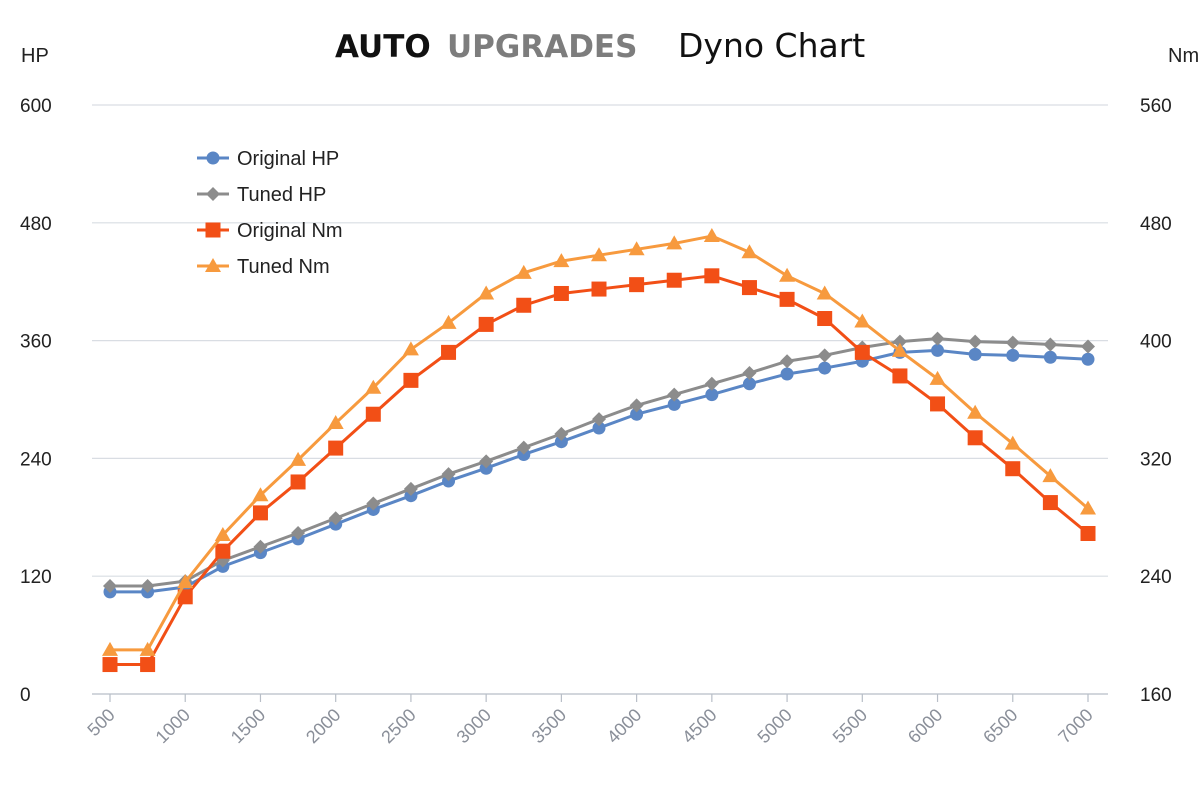  I want to click on legend-item-original-hp: Original HP, so click(268, 159).